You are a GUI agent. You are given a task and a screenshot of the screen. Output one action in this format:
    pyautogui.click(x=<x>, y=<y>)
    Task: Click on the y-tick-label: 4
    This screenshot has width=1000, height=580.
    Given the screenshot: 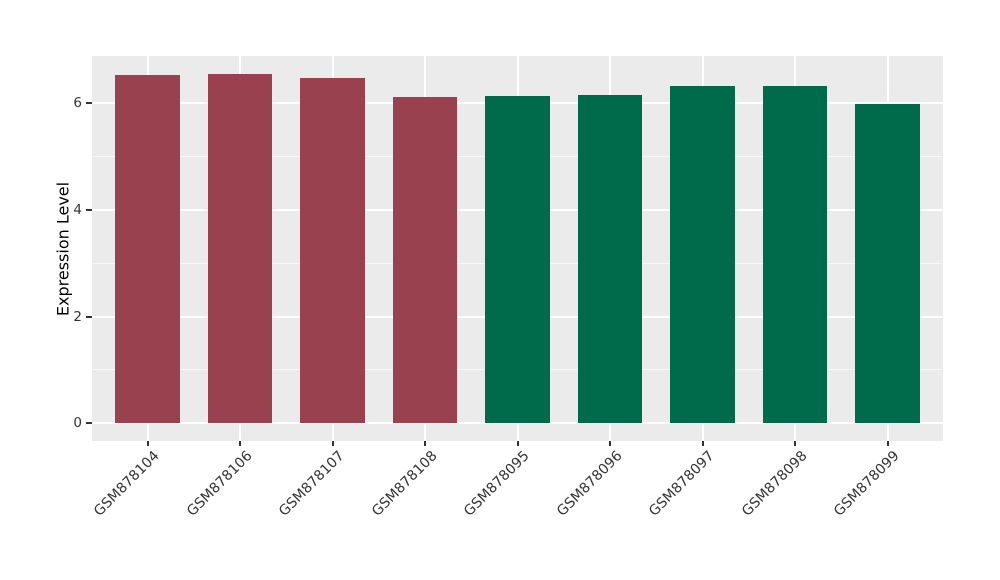 What is the action you would take?
    pyautogui.click(x=77, y=209)
    